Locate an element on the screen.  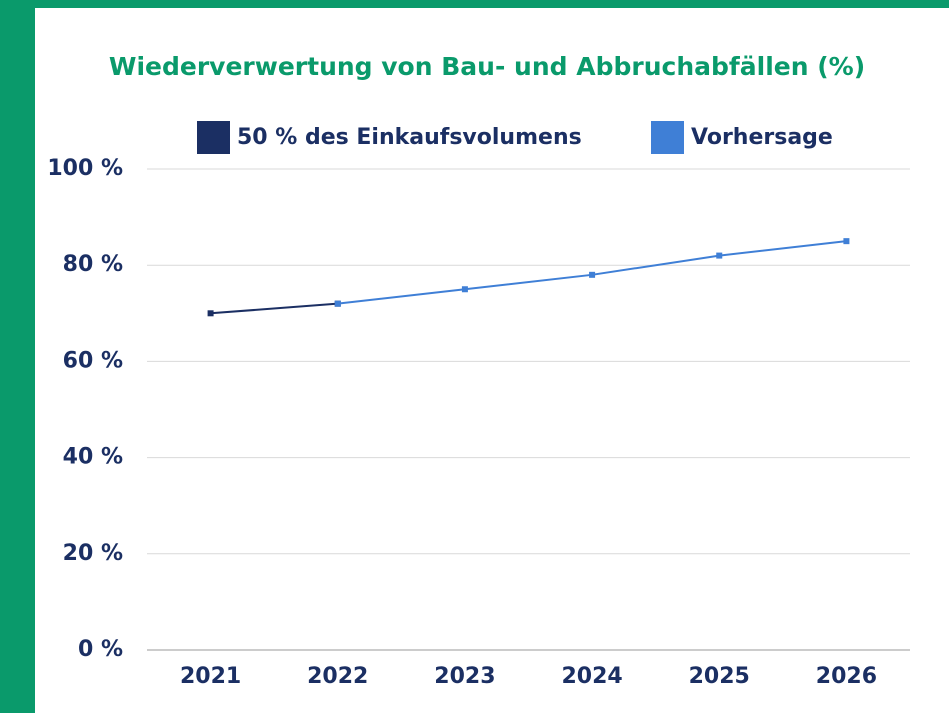
y-tick-label: 0 % is located at coordinates (100, 649).